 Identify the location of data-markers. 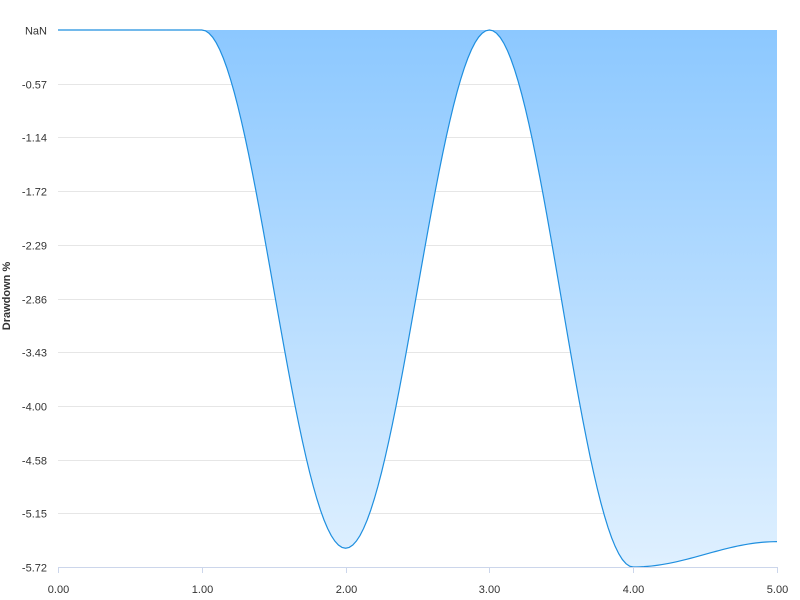
(130, 30).